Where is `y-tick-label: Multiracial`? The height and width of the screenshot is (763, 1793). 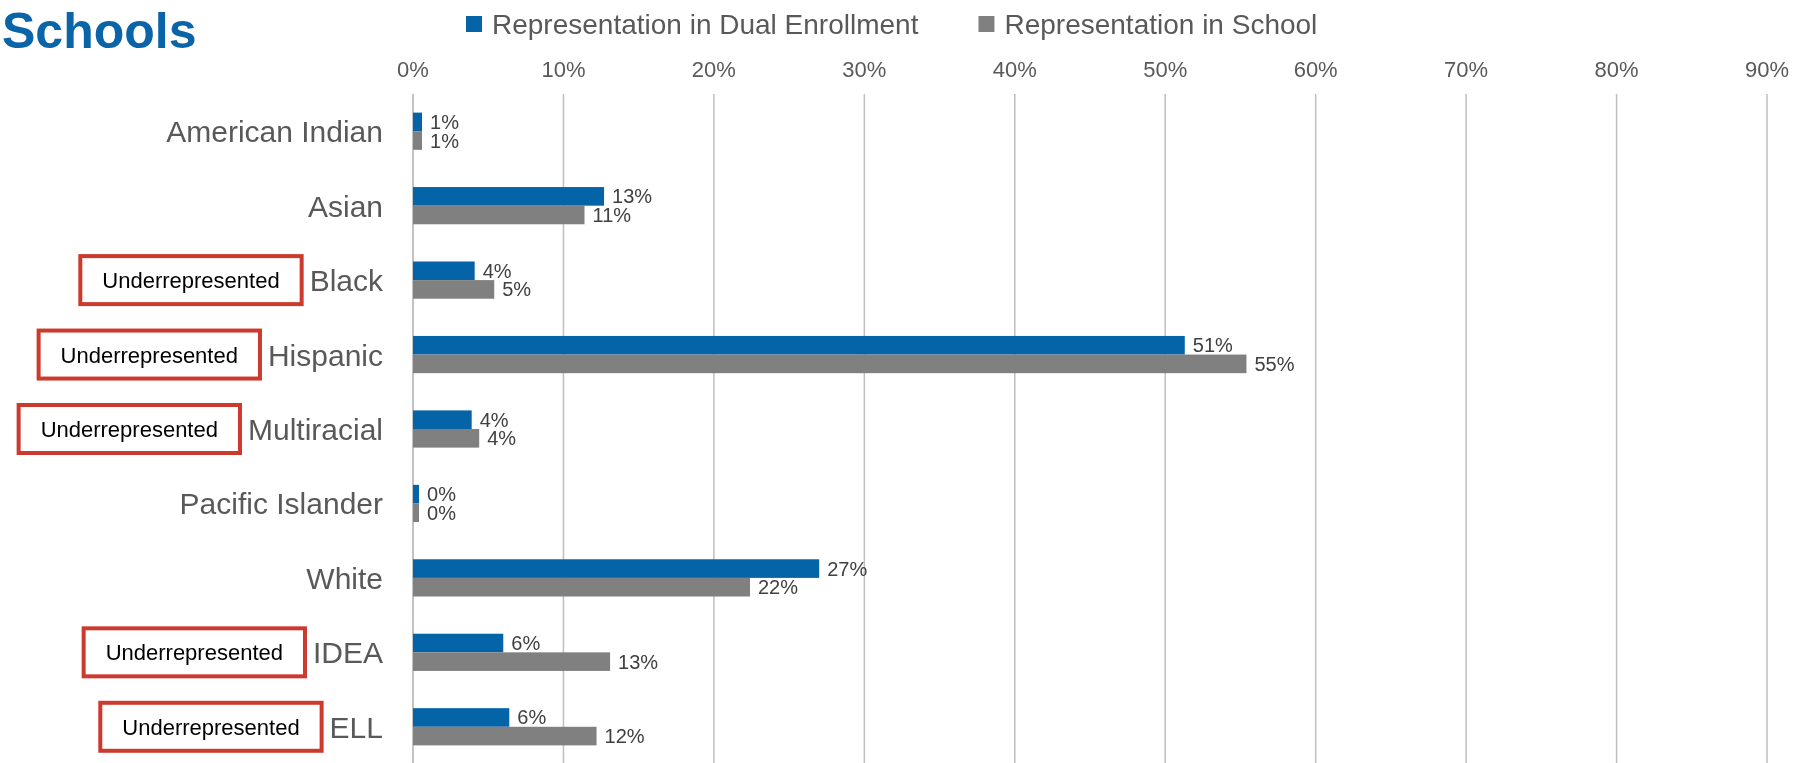 y-tick-label: Multiracial is located at coordinates (315, 429).